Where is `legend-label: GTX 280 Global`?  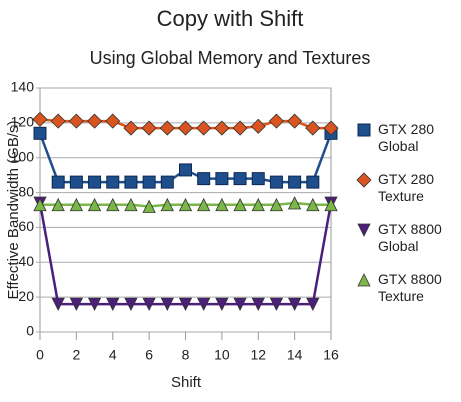
legend-label: GTX 280 Global is located at coordinates (406, 137).